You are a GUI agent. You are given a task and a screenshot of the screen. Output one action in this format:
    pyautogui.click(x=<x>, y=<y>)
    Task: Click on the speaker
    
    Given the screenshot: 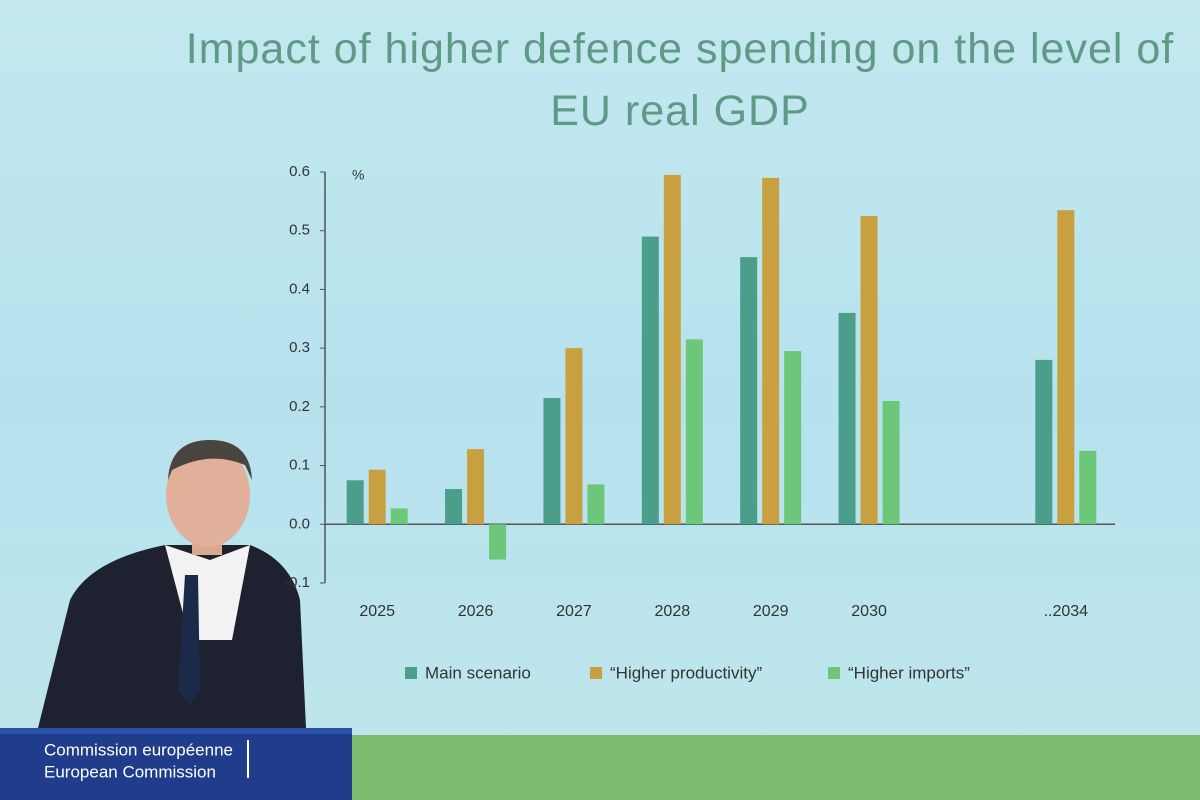 What is the action you would take?
    pyautogui.click(x=172, y=584)
    